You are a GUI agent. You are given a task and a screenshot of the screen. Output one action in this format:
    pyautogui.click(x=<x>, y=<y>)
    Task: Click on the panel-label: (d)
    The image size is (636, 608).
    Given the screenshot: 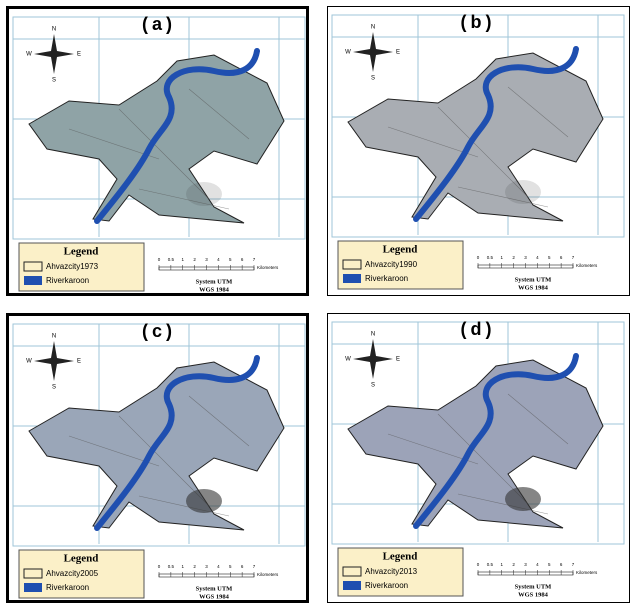 What is the action you would take?
    pyautogui.click(x=478, y=329)
    